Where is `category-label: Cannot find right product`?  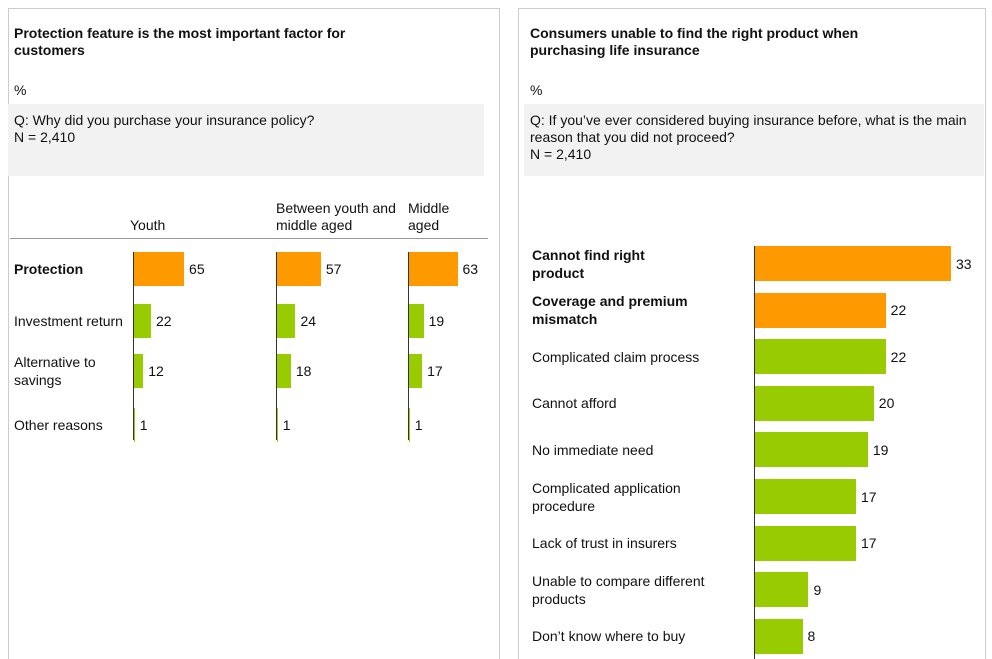 category-label: Cannot find right product is located at coordinates (588, 263).